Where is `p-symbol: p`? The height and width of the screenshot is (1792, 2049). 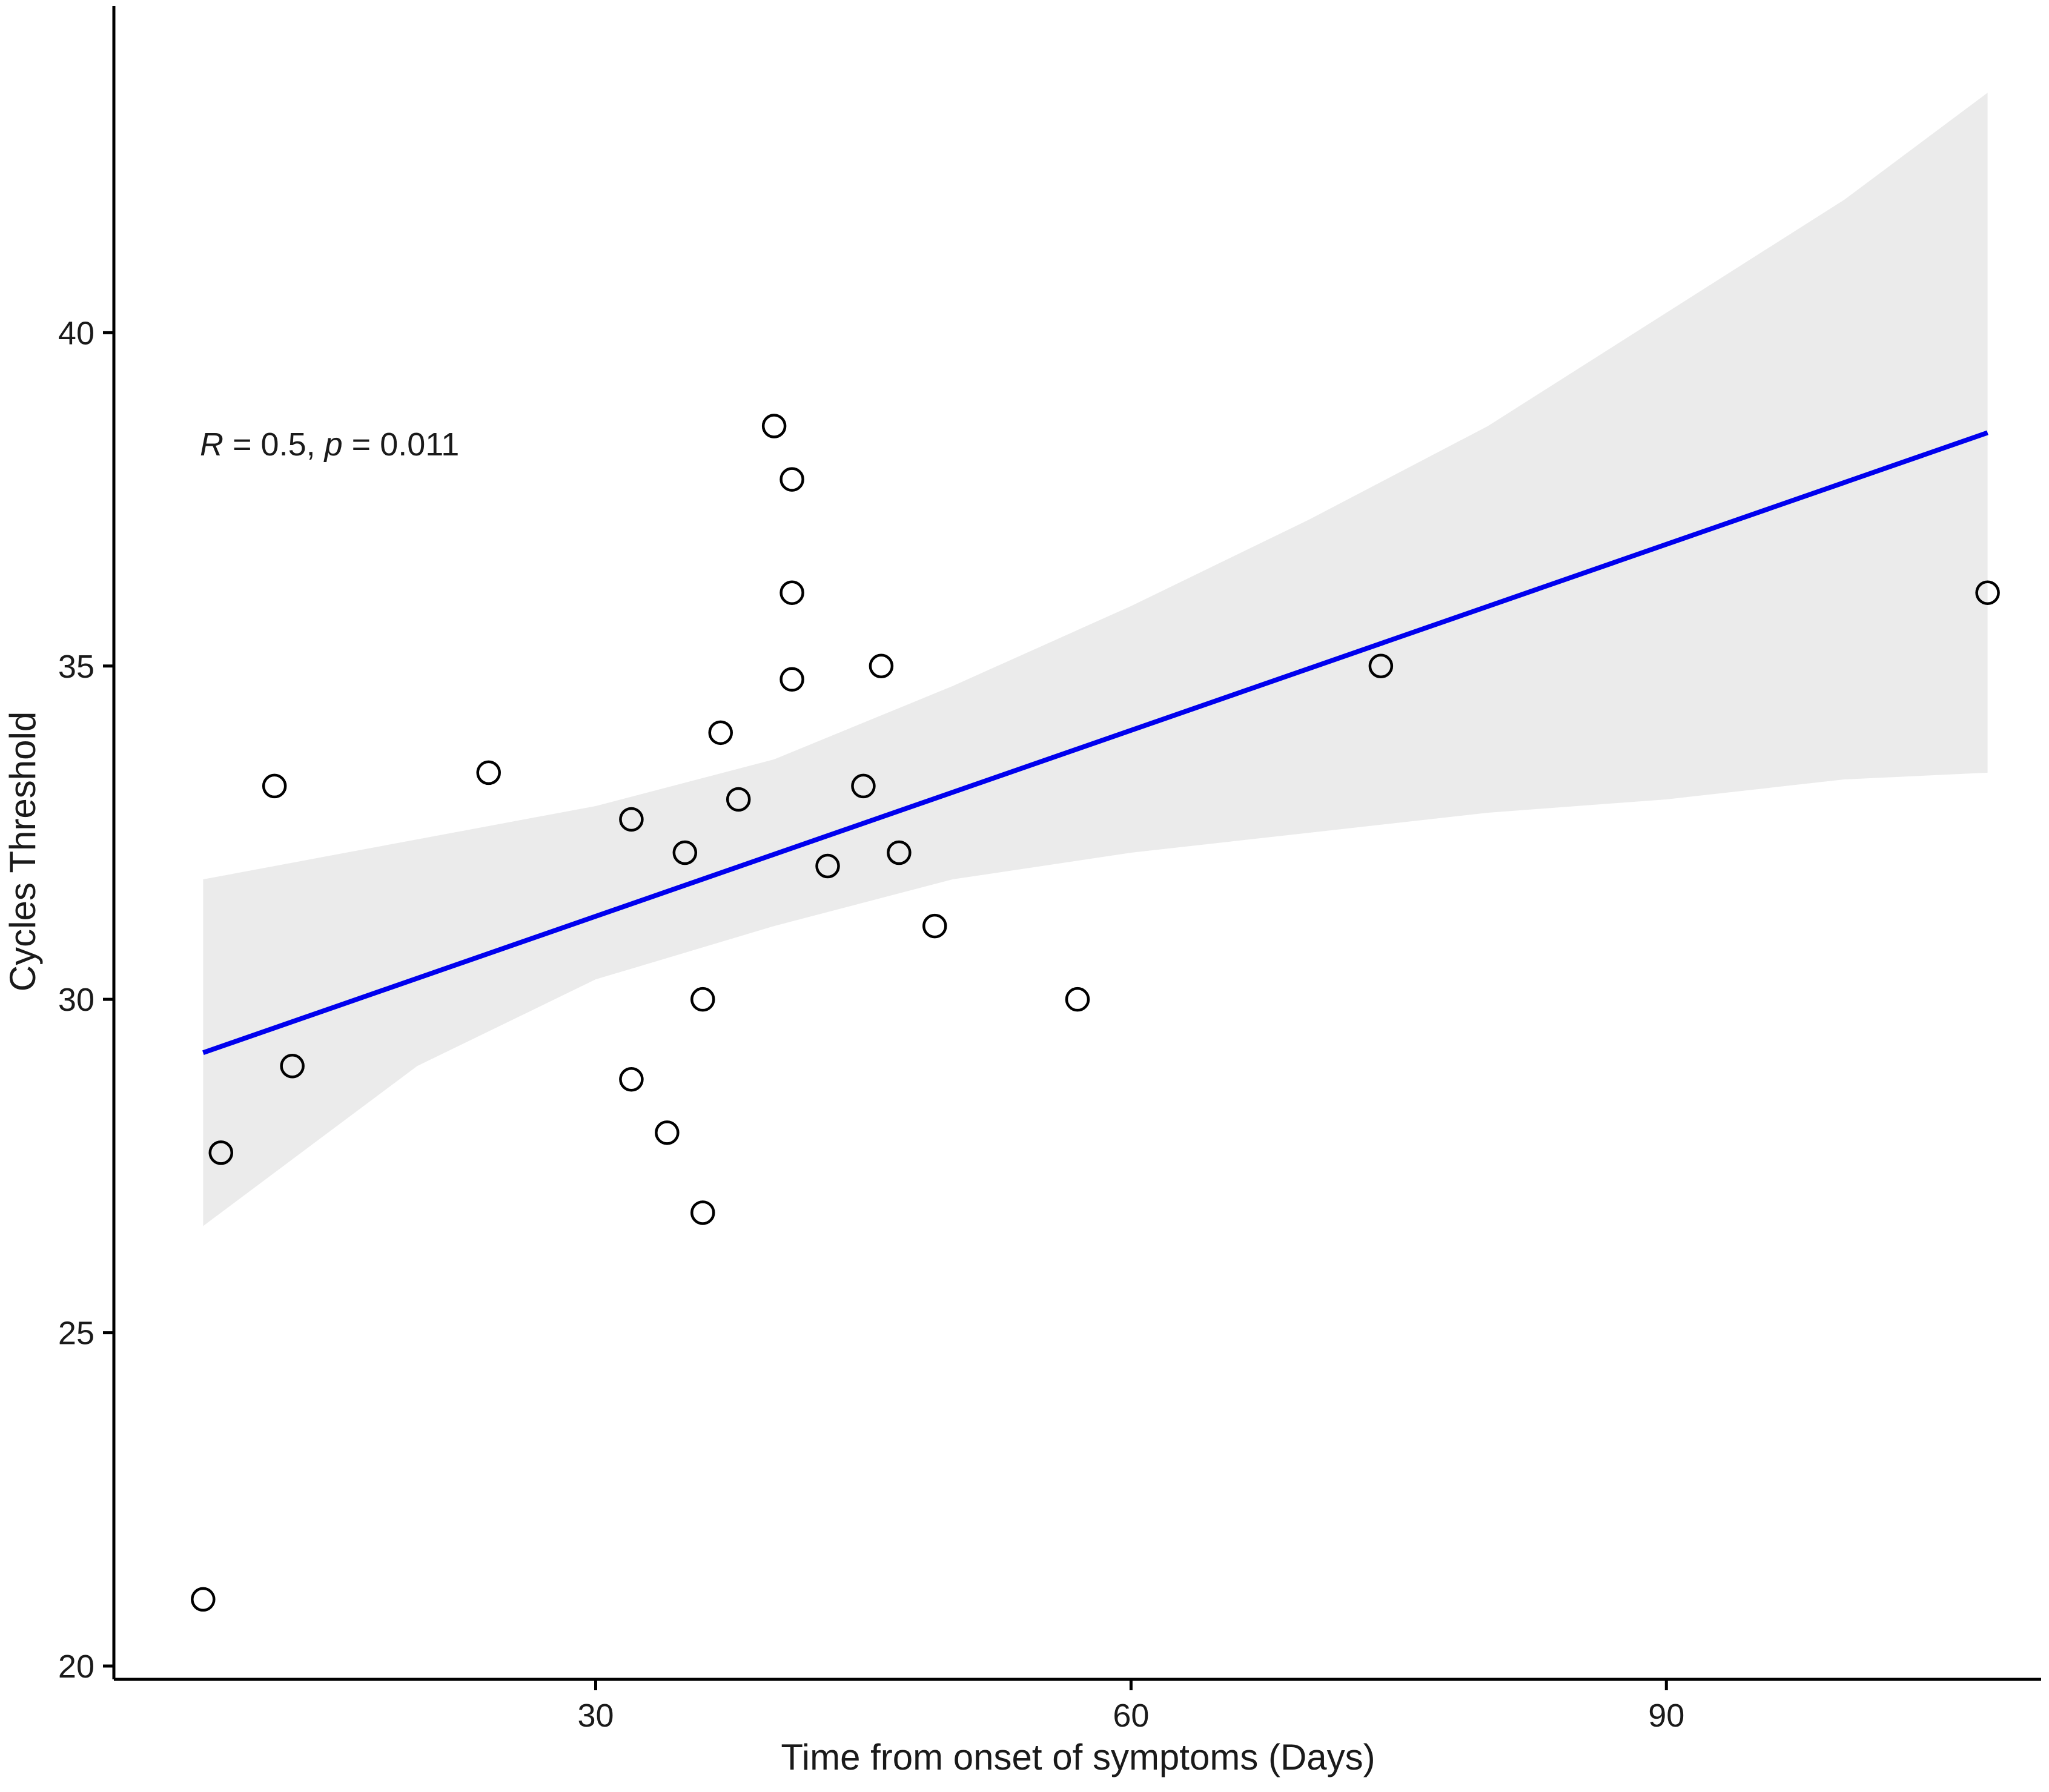
p-symbol: p is located at coordinates (333, 444).